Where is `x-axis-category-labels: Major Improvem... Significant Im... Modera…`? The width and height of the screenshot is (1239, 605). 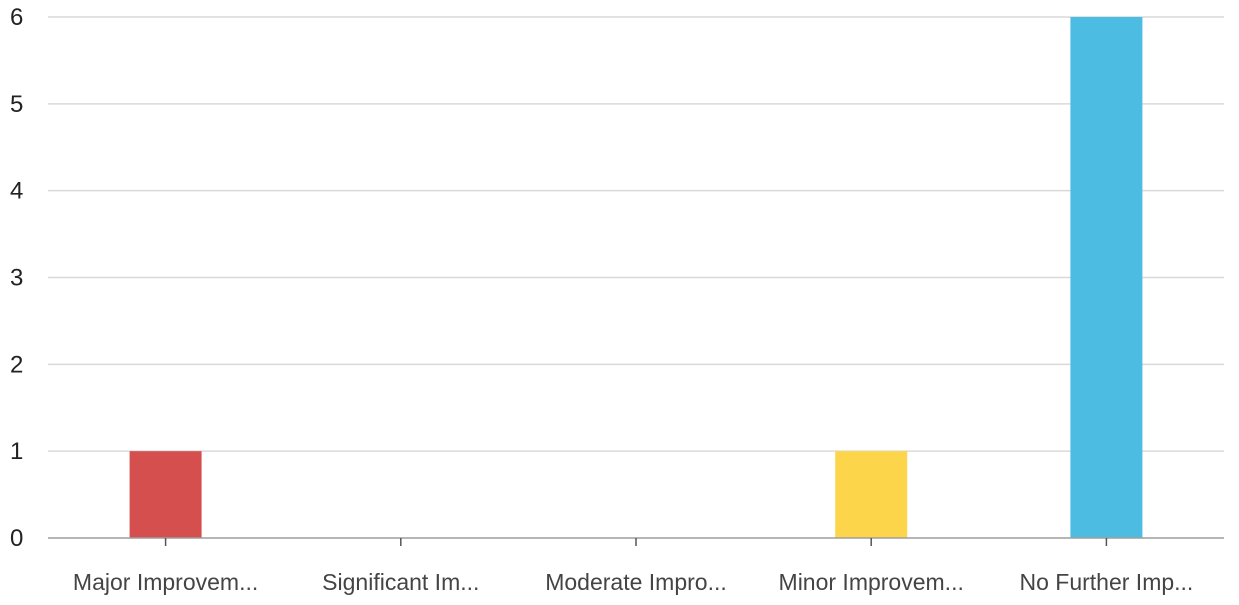 x-axis-category-labels: Major Improvem... Significant Im... Modera… is located at coordinates (633, 582).